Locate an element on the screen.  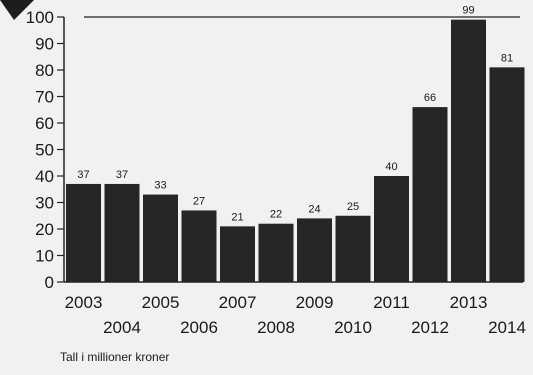
data-label-2004: 37 is located at coordinates (122, 175).